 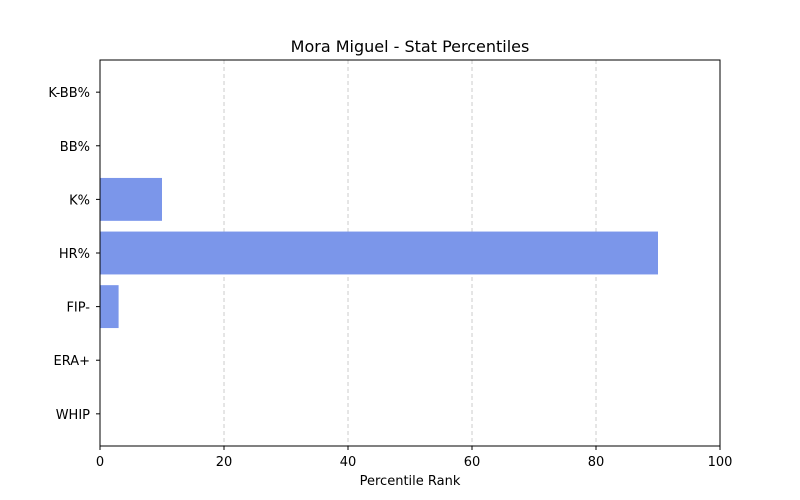 I want to click on y-axis: WHIP ERA+ FIP- HR% K% BB% K-BB%, so click(x=74, y=254).